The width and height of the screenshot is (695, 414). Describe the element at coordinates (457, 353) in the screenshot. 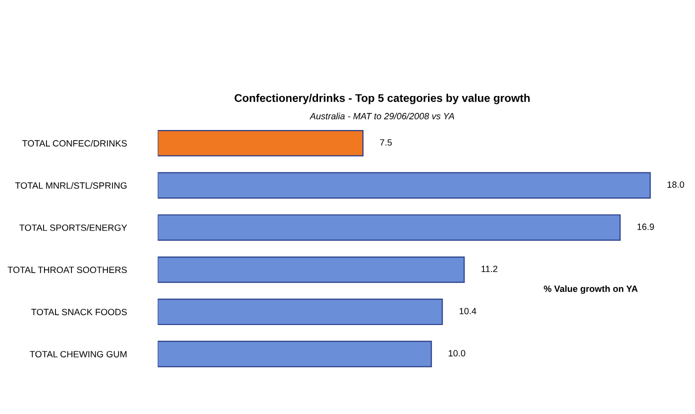

I see `data-label: 10.0` at that location.